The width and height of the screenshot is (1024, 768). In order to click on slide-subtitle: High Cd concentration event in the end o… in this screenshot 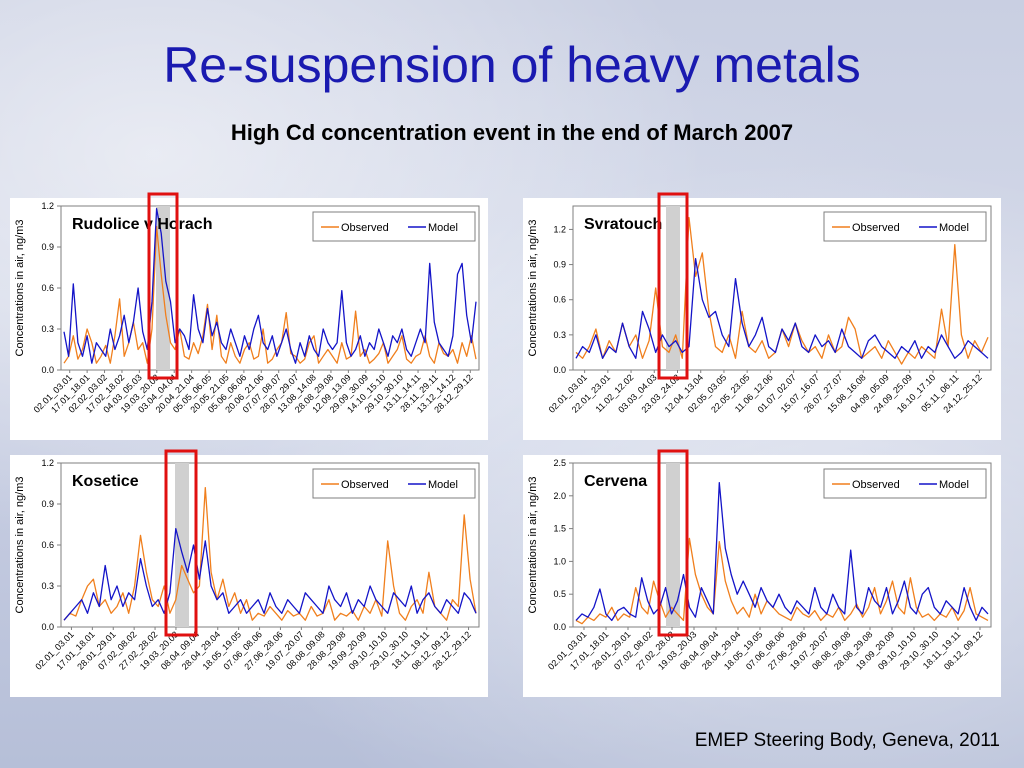, I will do `click(512, 132)`.